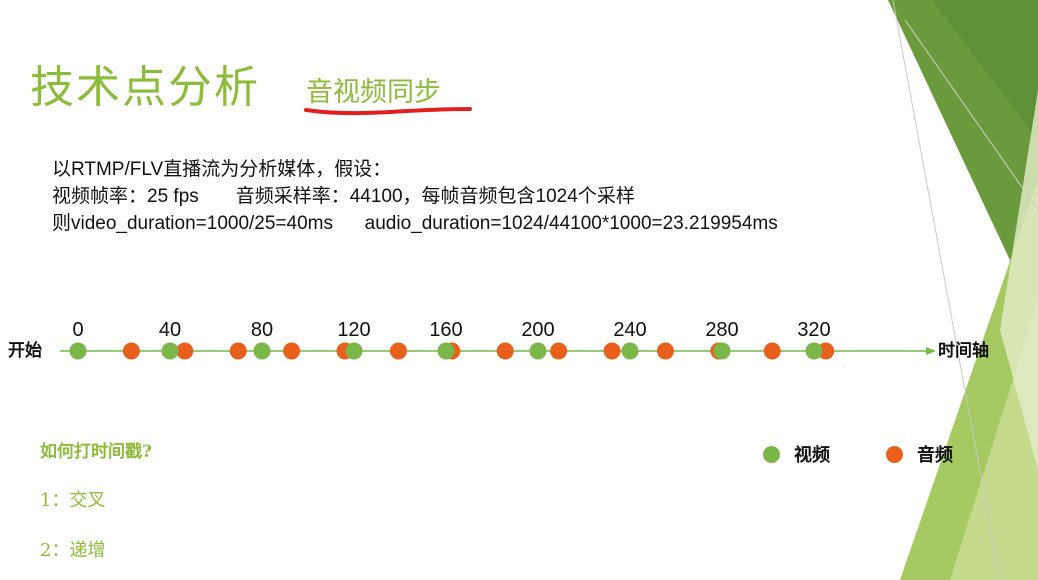 This screenshot has height=580, width=1038. I want to click on timeline-tick-label: 160, so click(445, 330).